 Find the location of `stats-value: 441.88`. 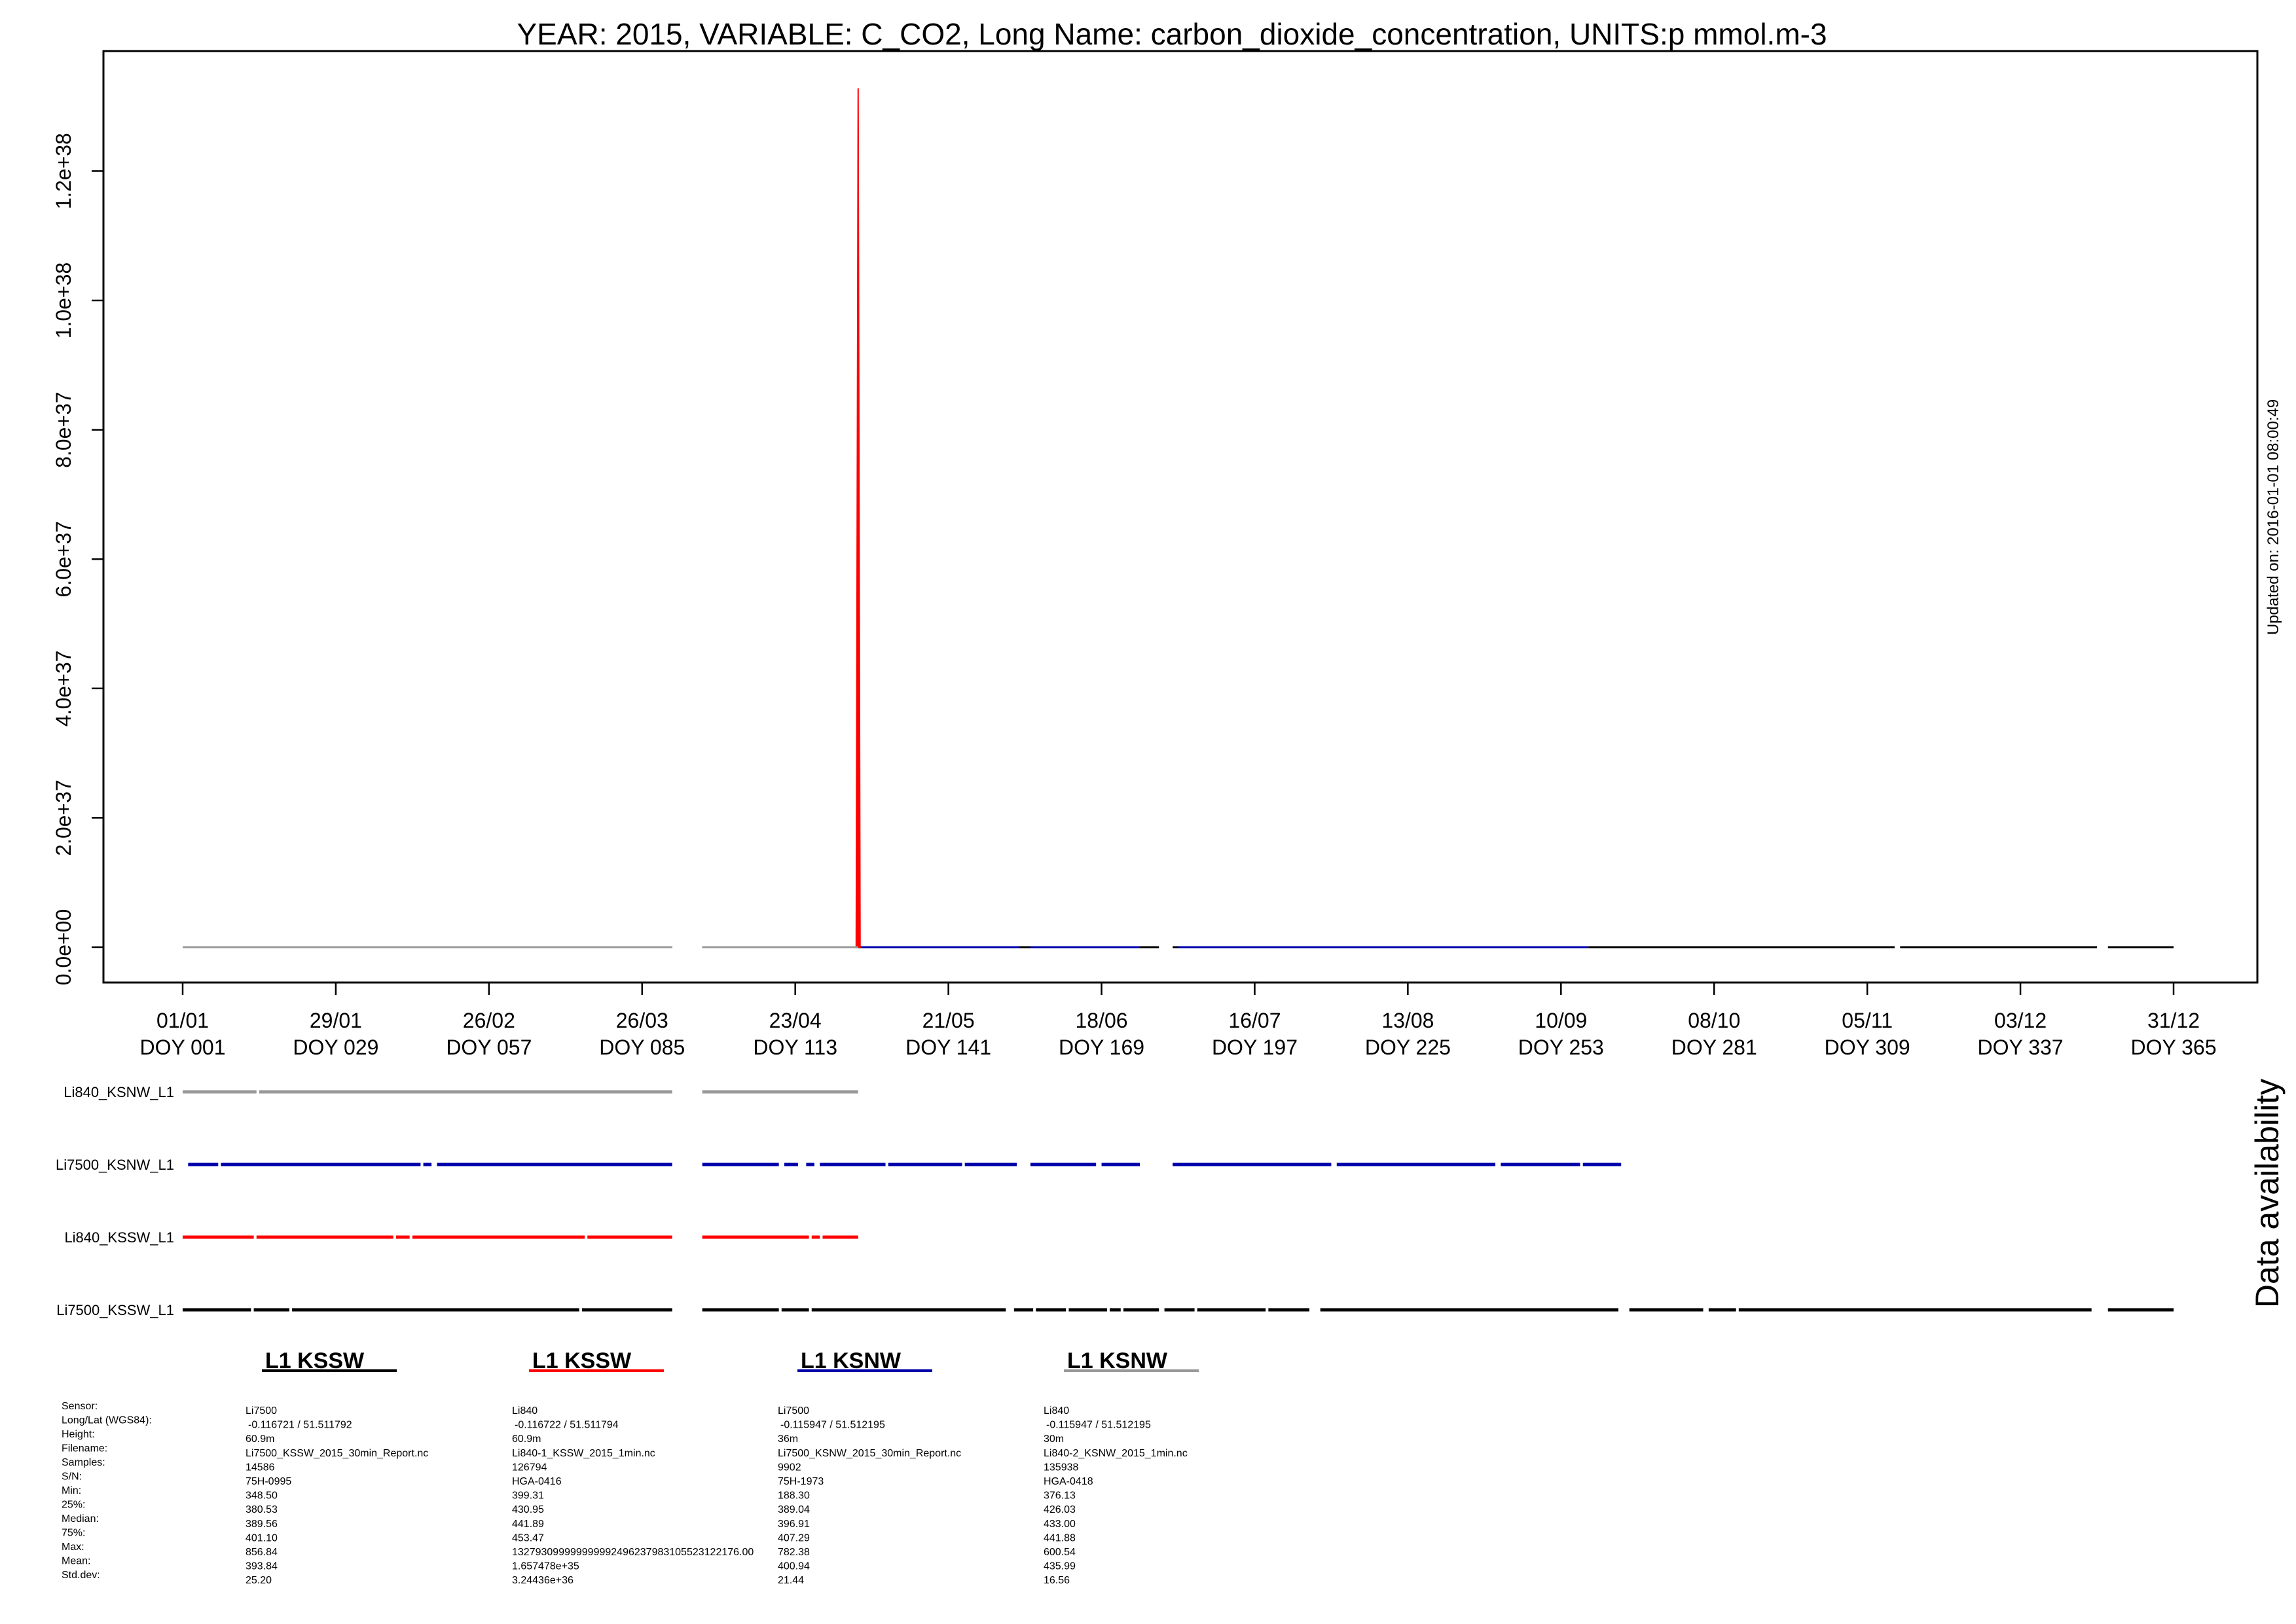

stats-value: 441.88 is located at coordinates (1060, 1538).